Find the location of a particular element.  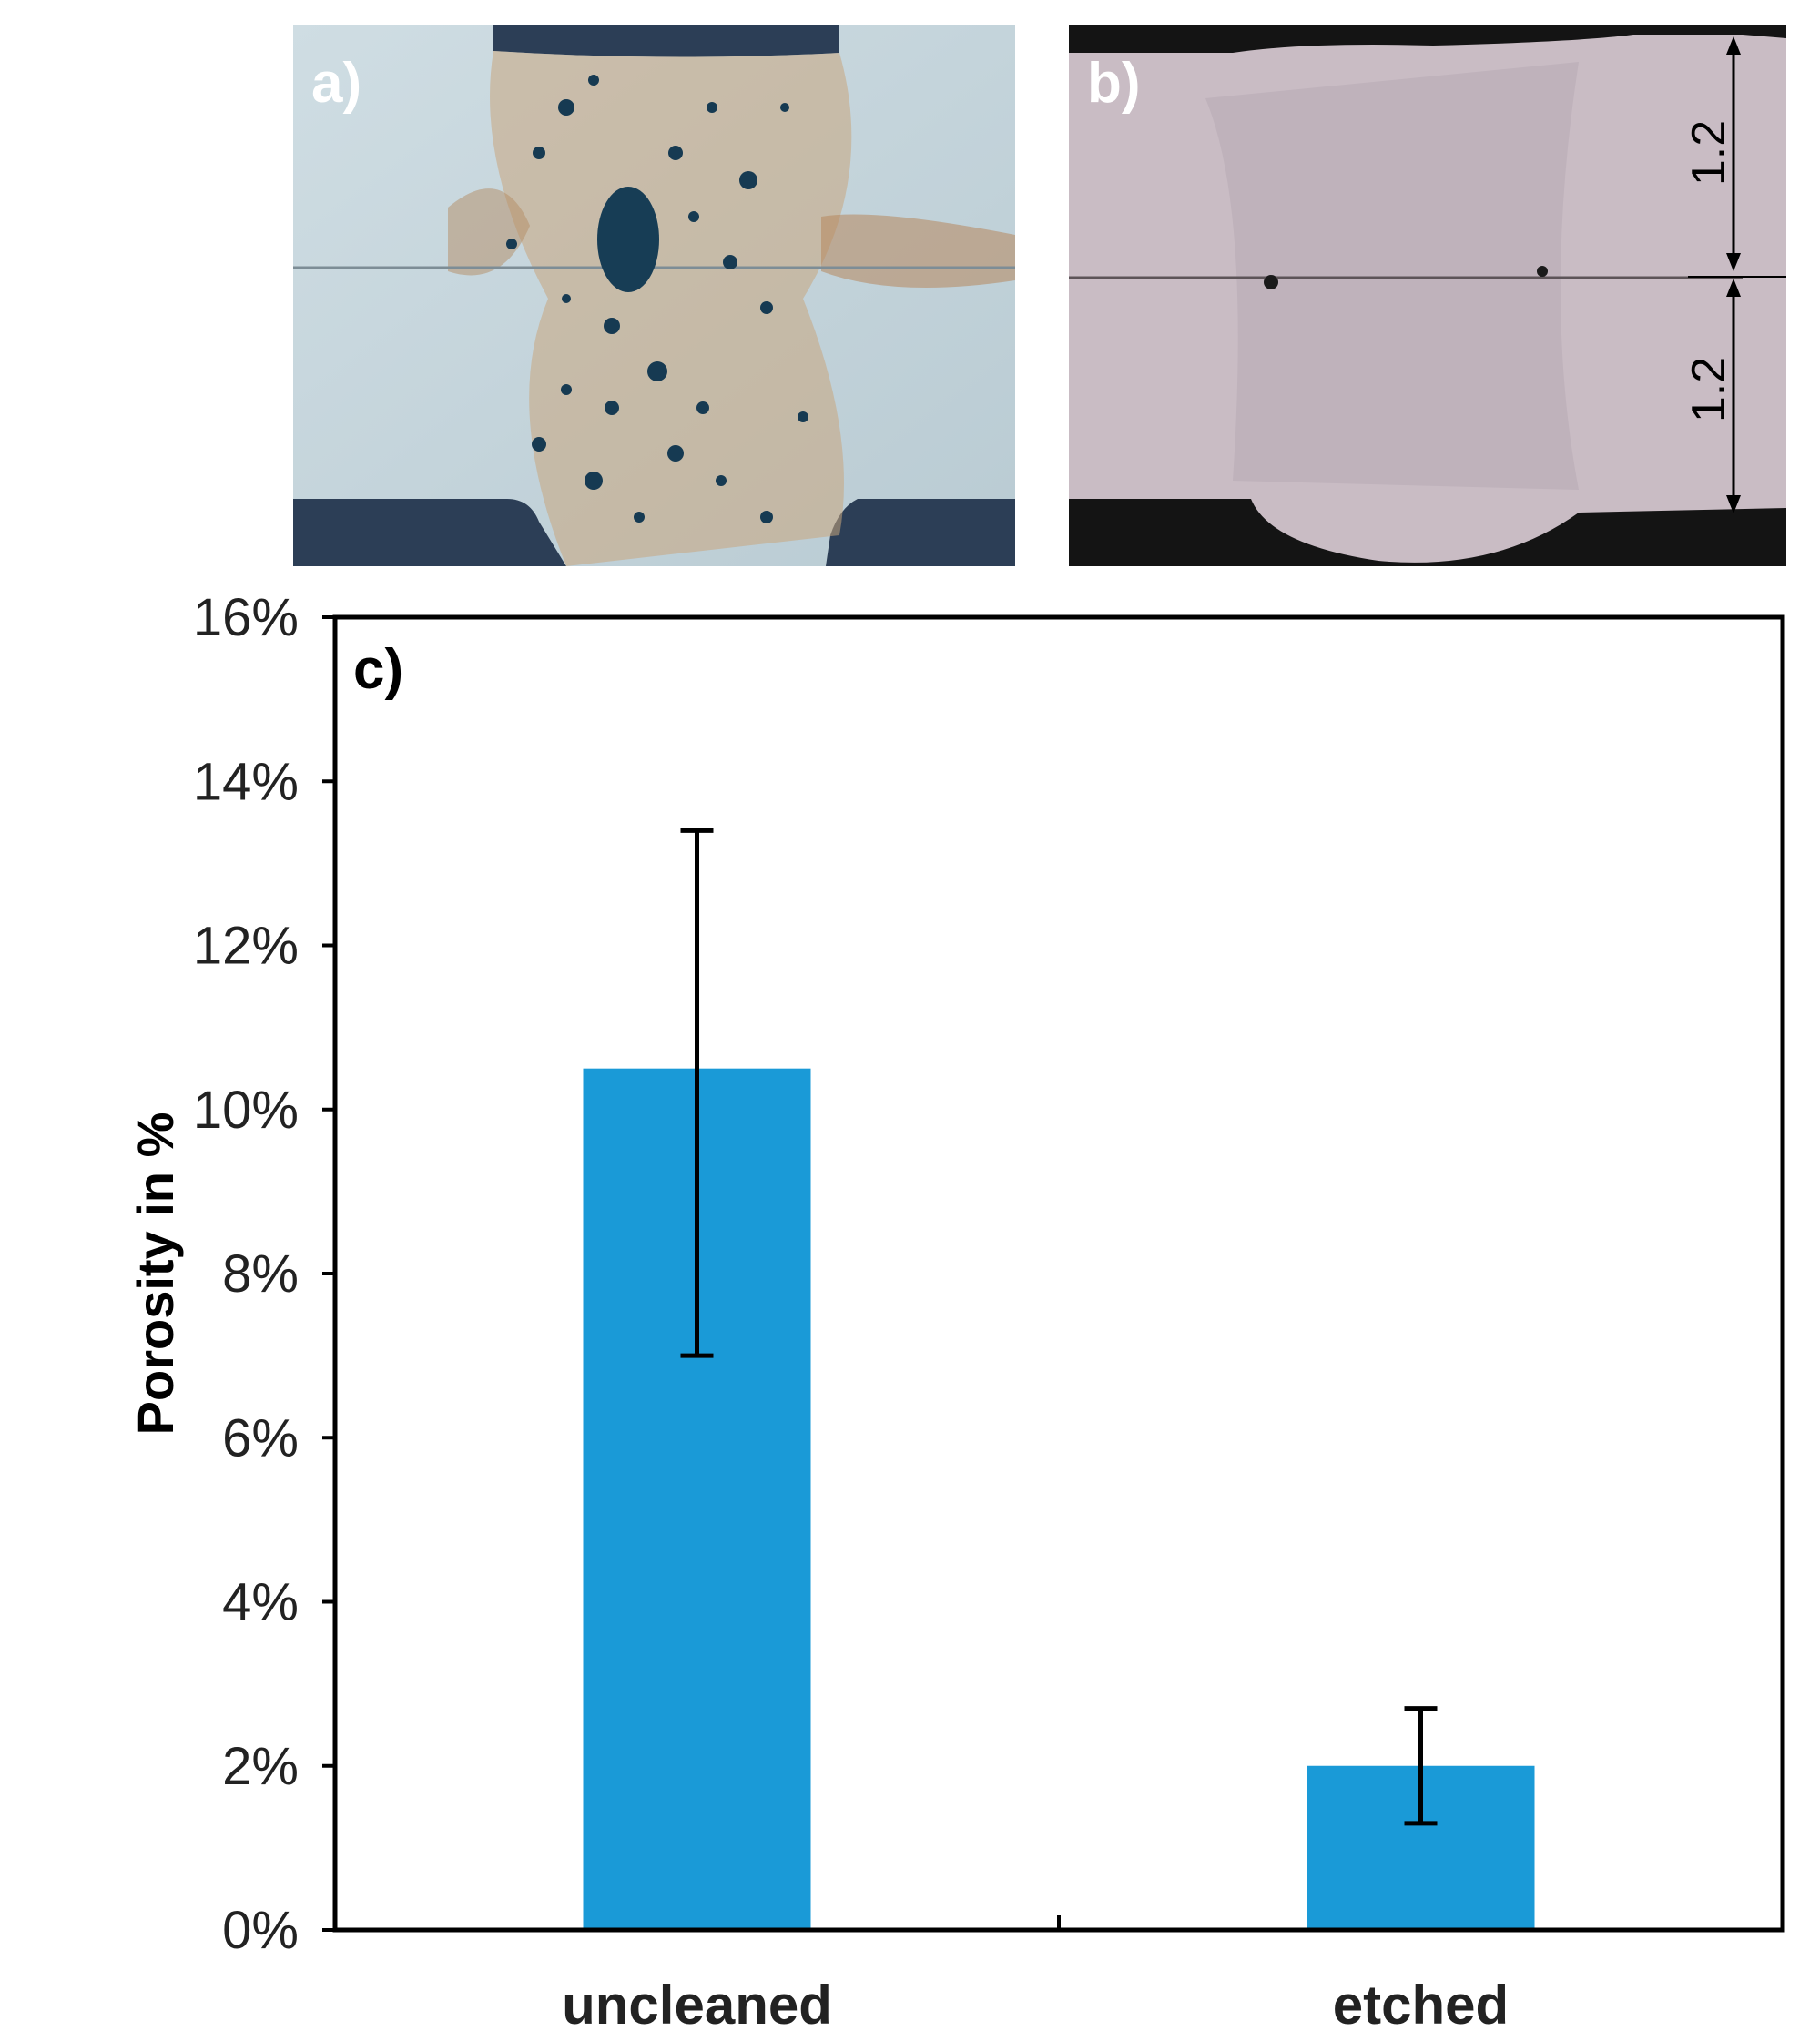

y-tick-label: 0% is located at coordinates (260, 1930).